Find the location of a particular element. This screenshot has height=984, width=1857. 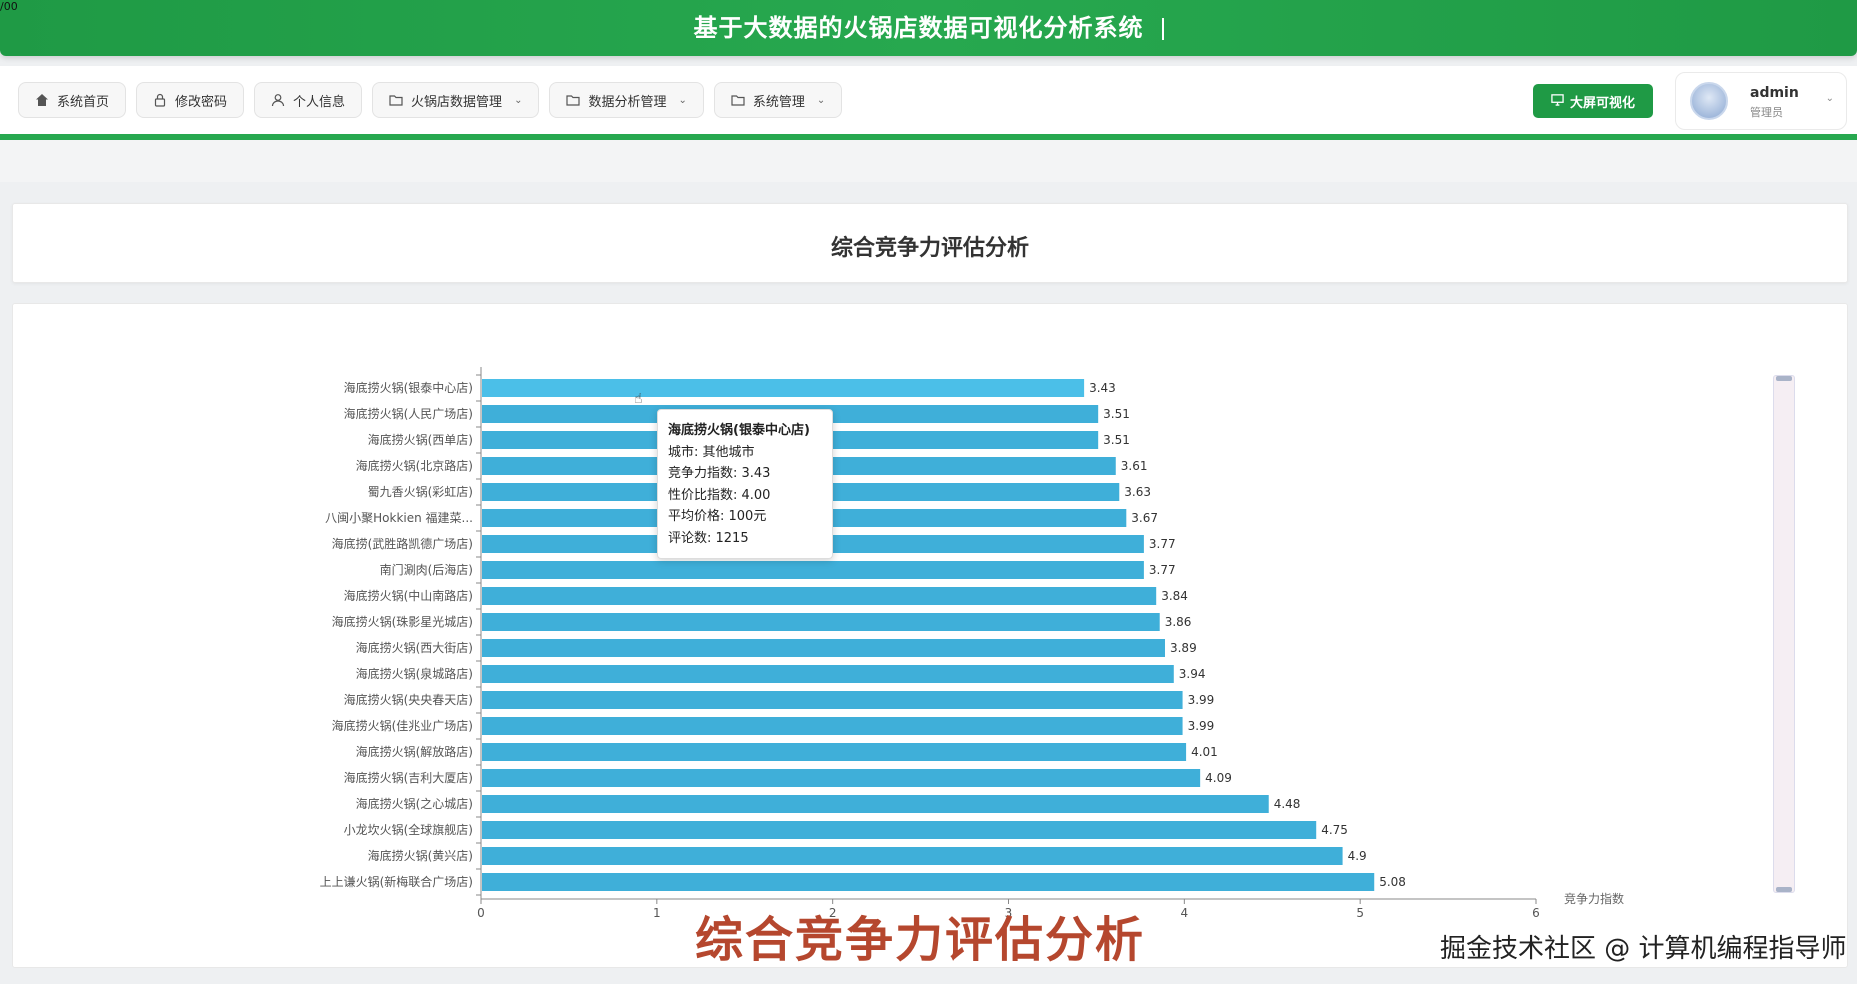

mouse-pointer-icon: ☝ is located at coordinates (638, 399).